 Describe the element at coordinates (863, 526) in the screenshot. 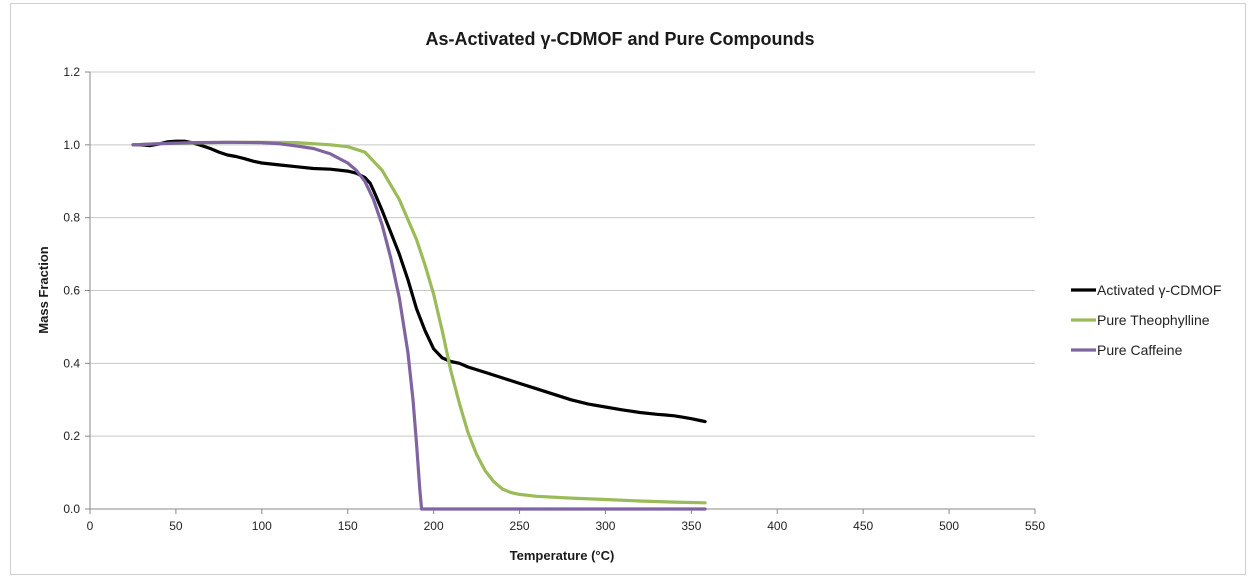

I see `x-tick-label: 450` at that location.